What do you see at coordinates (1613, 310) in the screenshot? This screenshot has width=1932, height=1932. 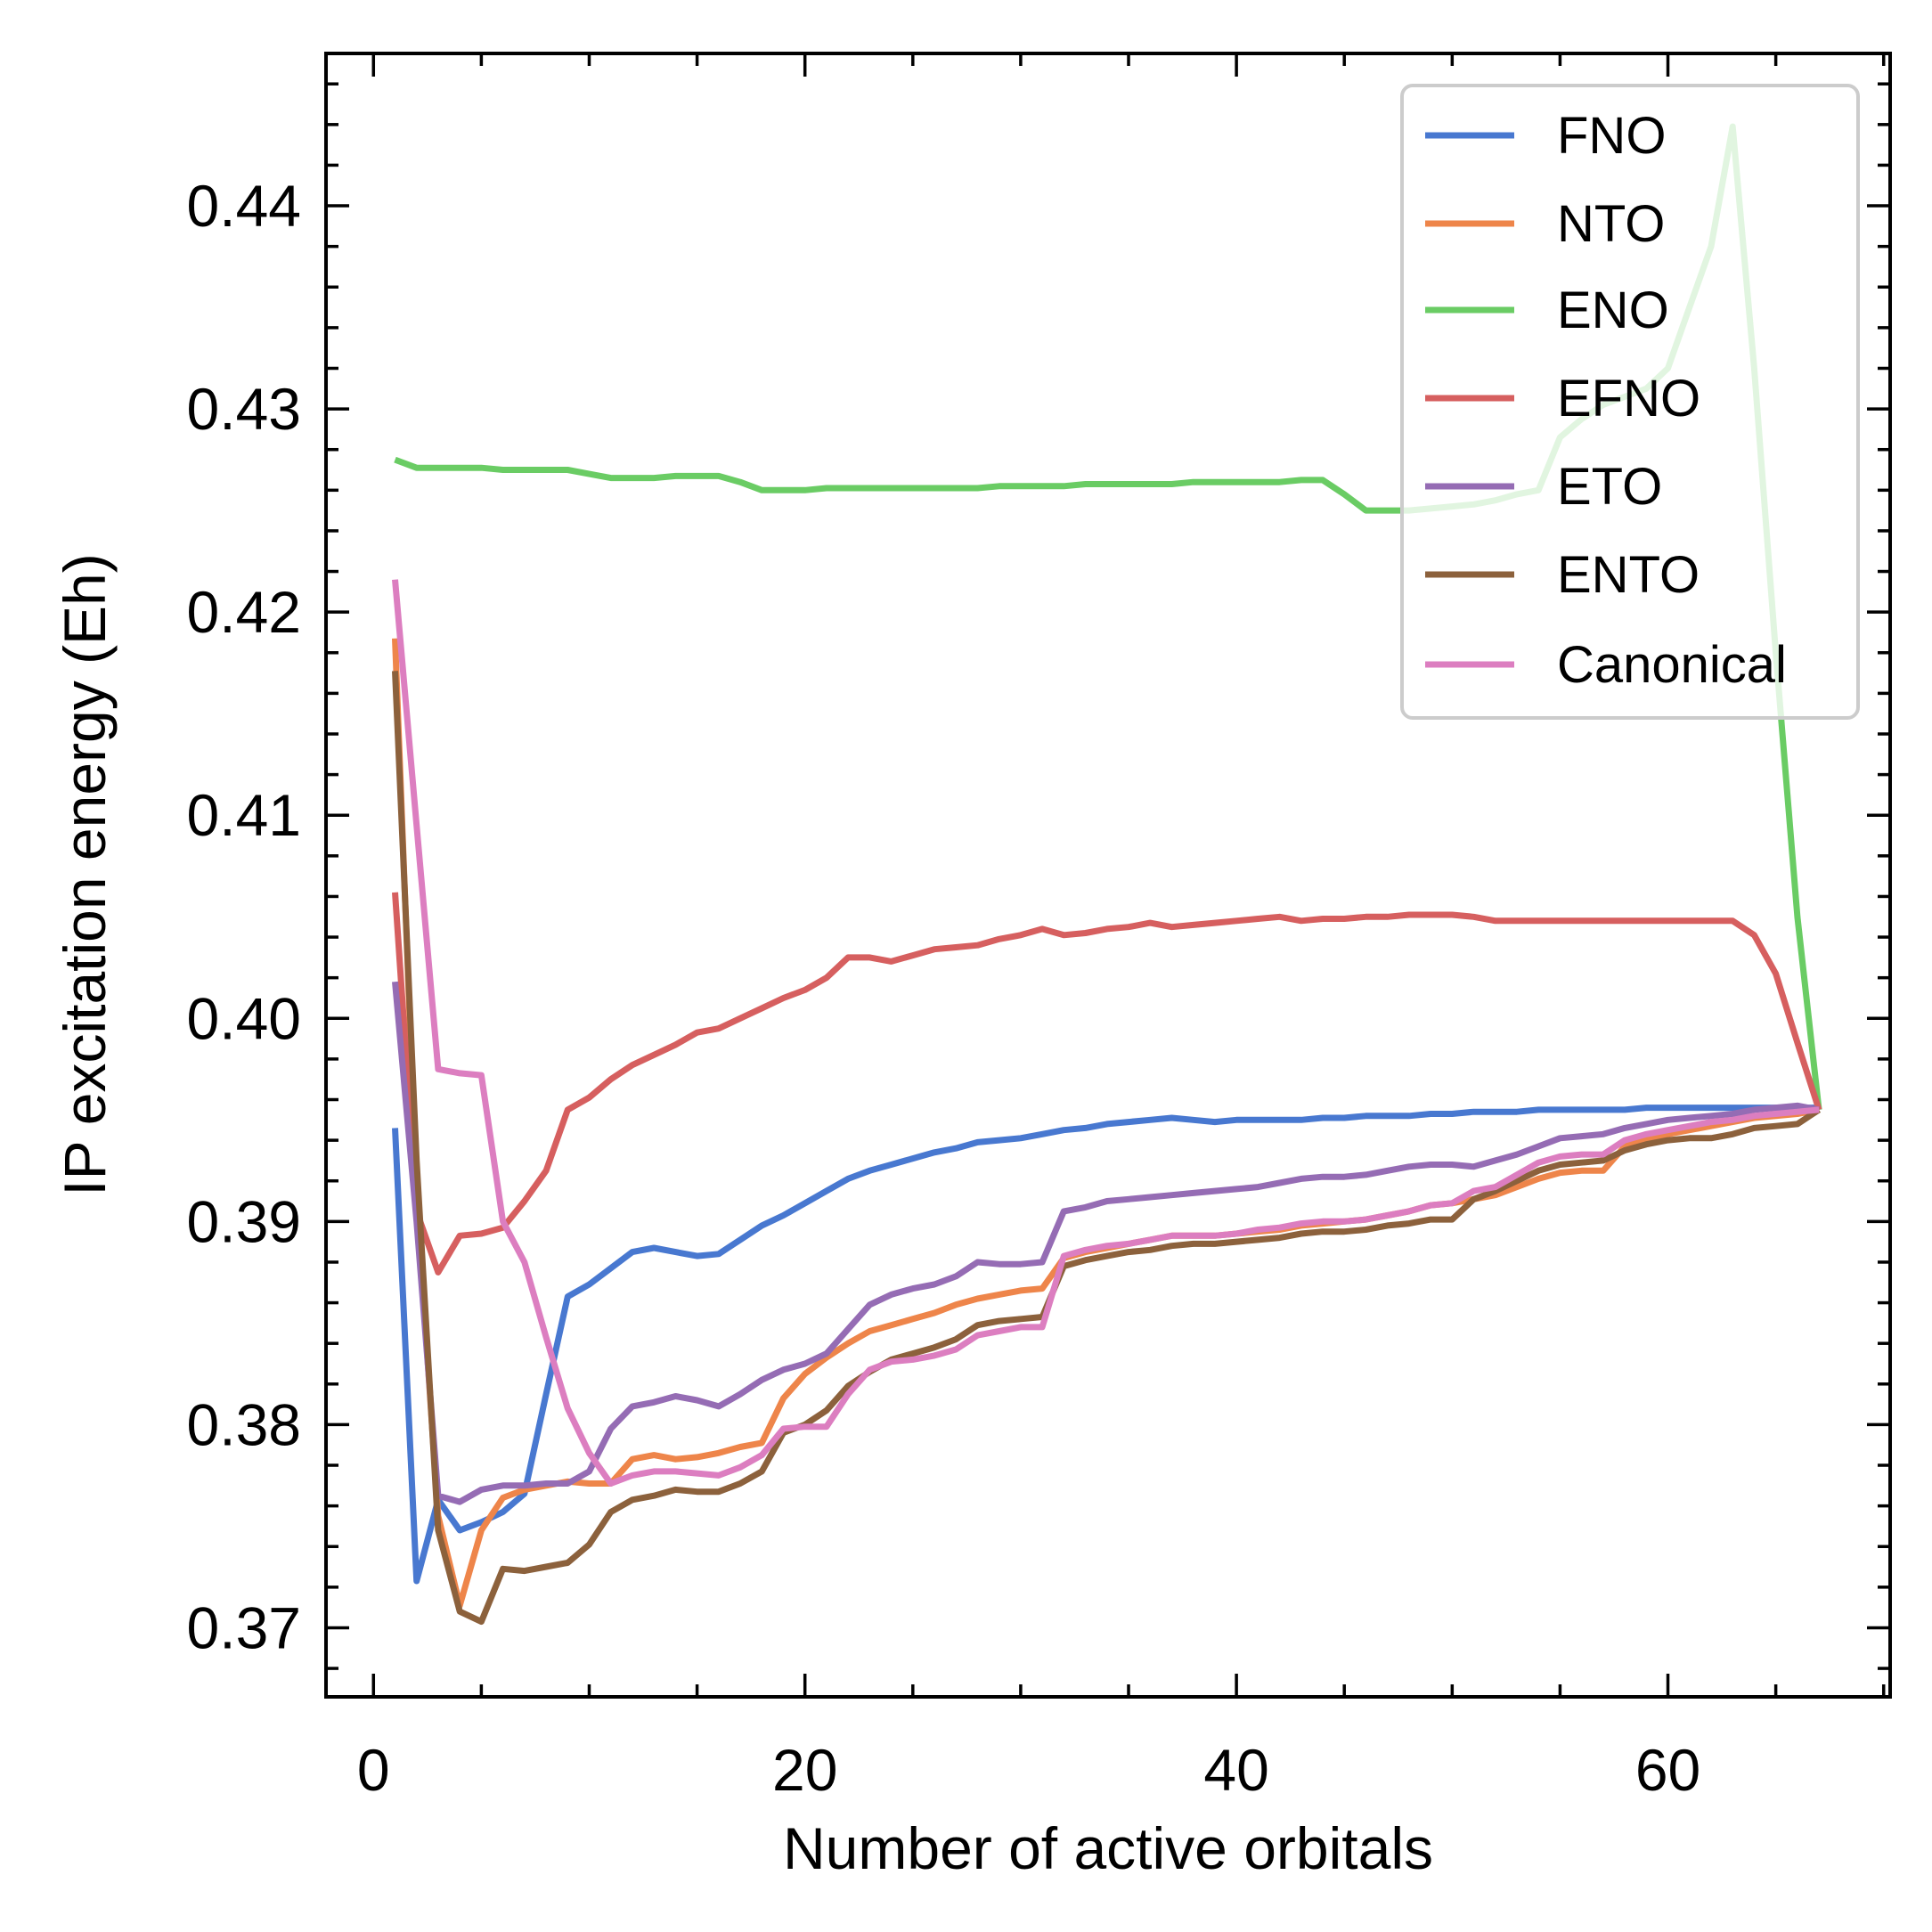 I see `legend-label-eno: ENO` at bounding box center [1613, 310].